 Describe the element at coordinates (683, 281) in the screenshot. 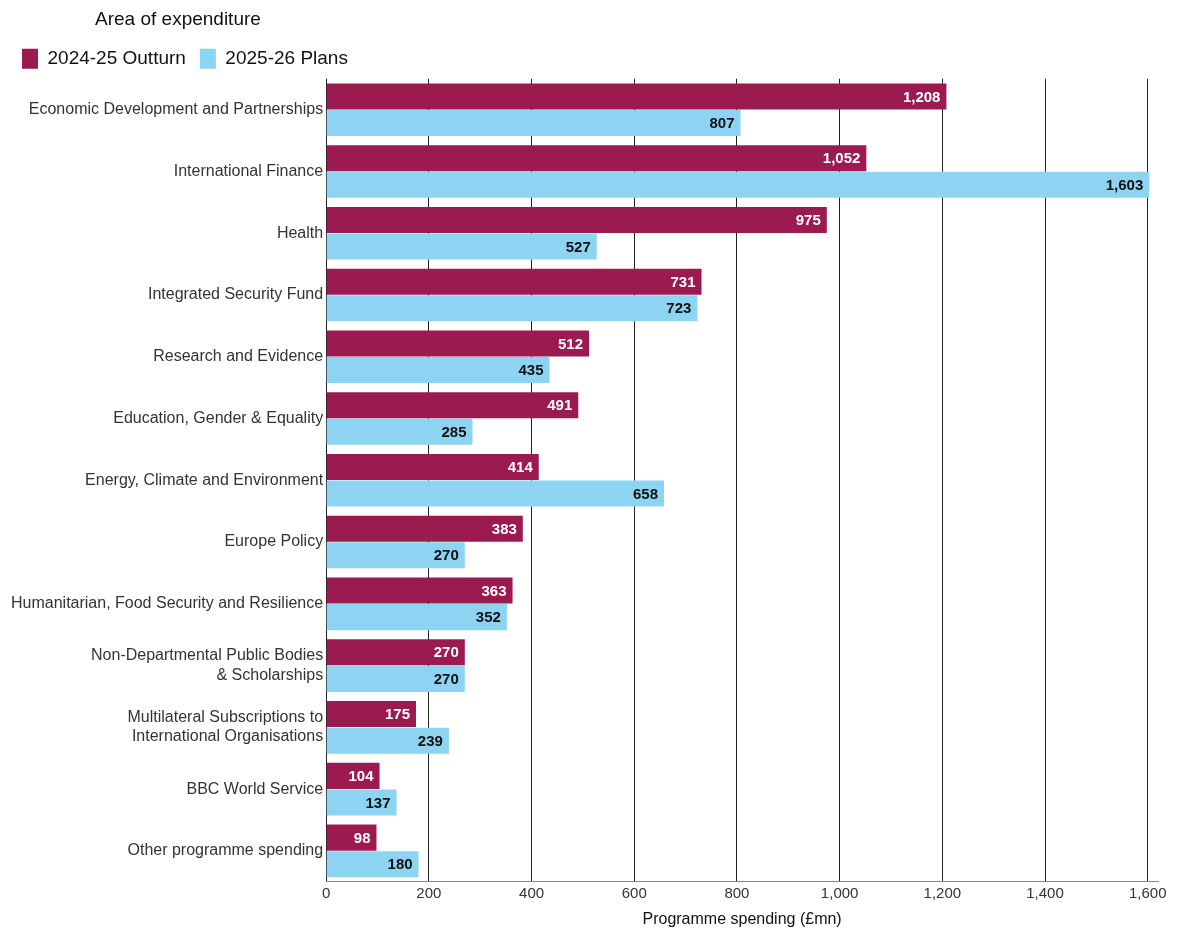

I see `data-label: 731` at that location.